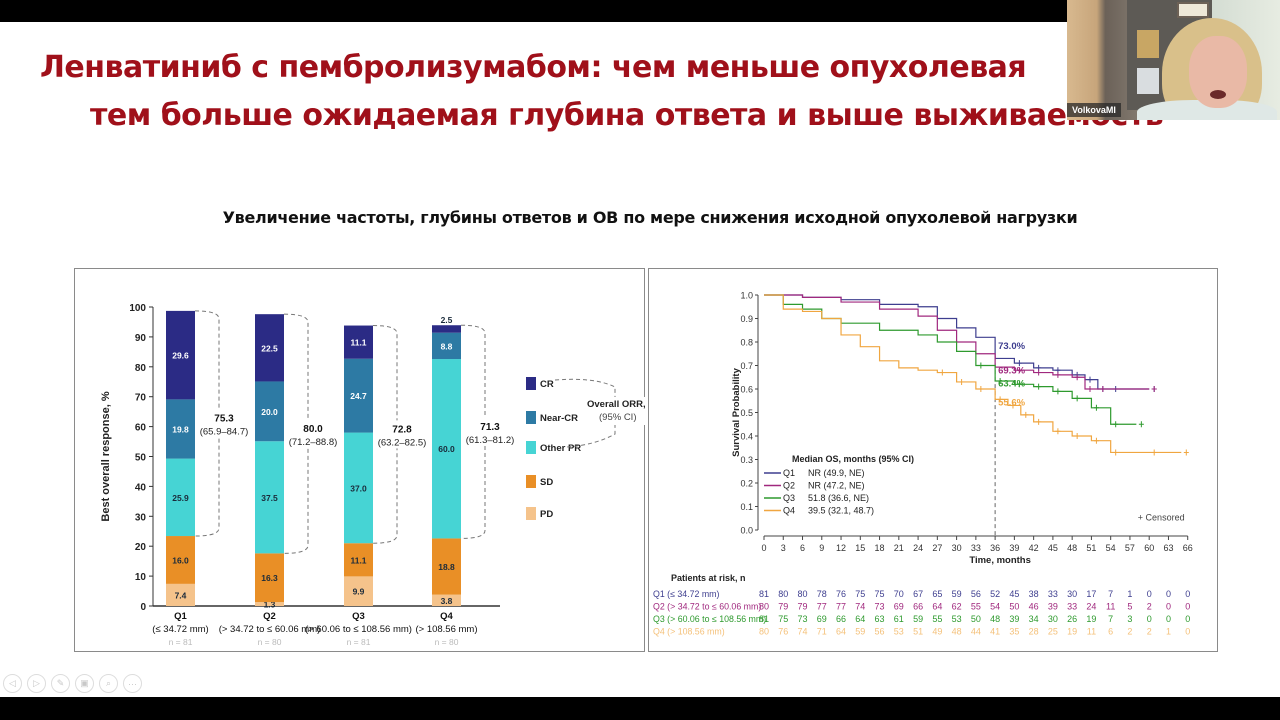 This screenshot has width=1280, height=720. What do you see at coordinates (836, 473) in the screenshot?
I see `legend-median: NR (49.9, NE)` at bounding box center [836, 473].